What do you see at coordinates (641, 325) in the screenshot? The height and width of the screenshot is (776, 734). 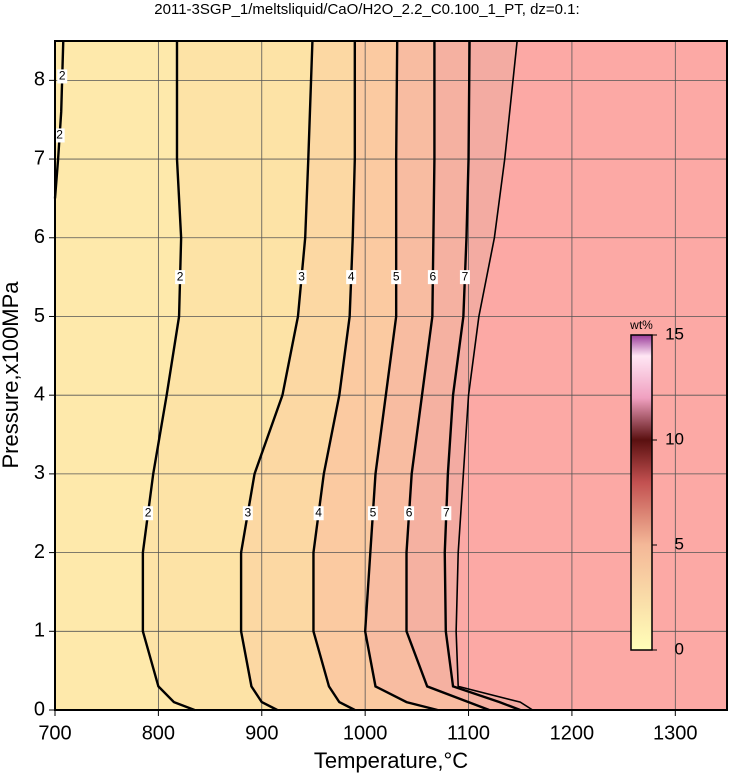 I see `colorbar-title: wt%` at bounding box center [641, 325].